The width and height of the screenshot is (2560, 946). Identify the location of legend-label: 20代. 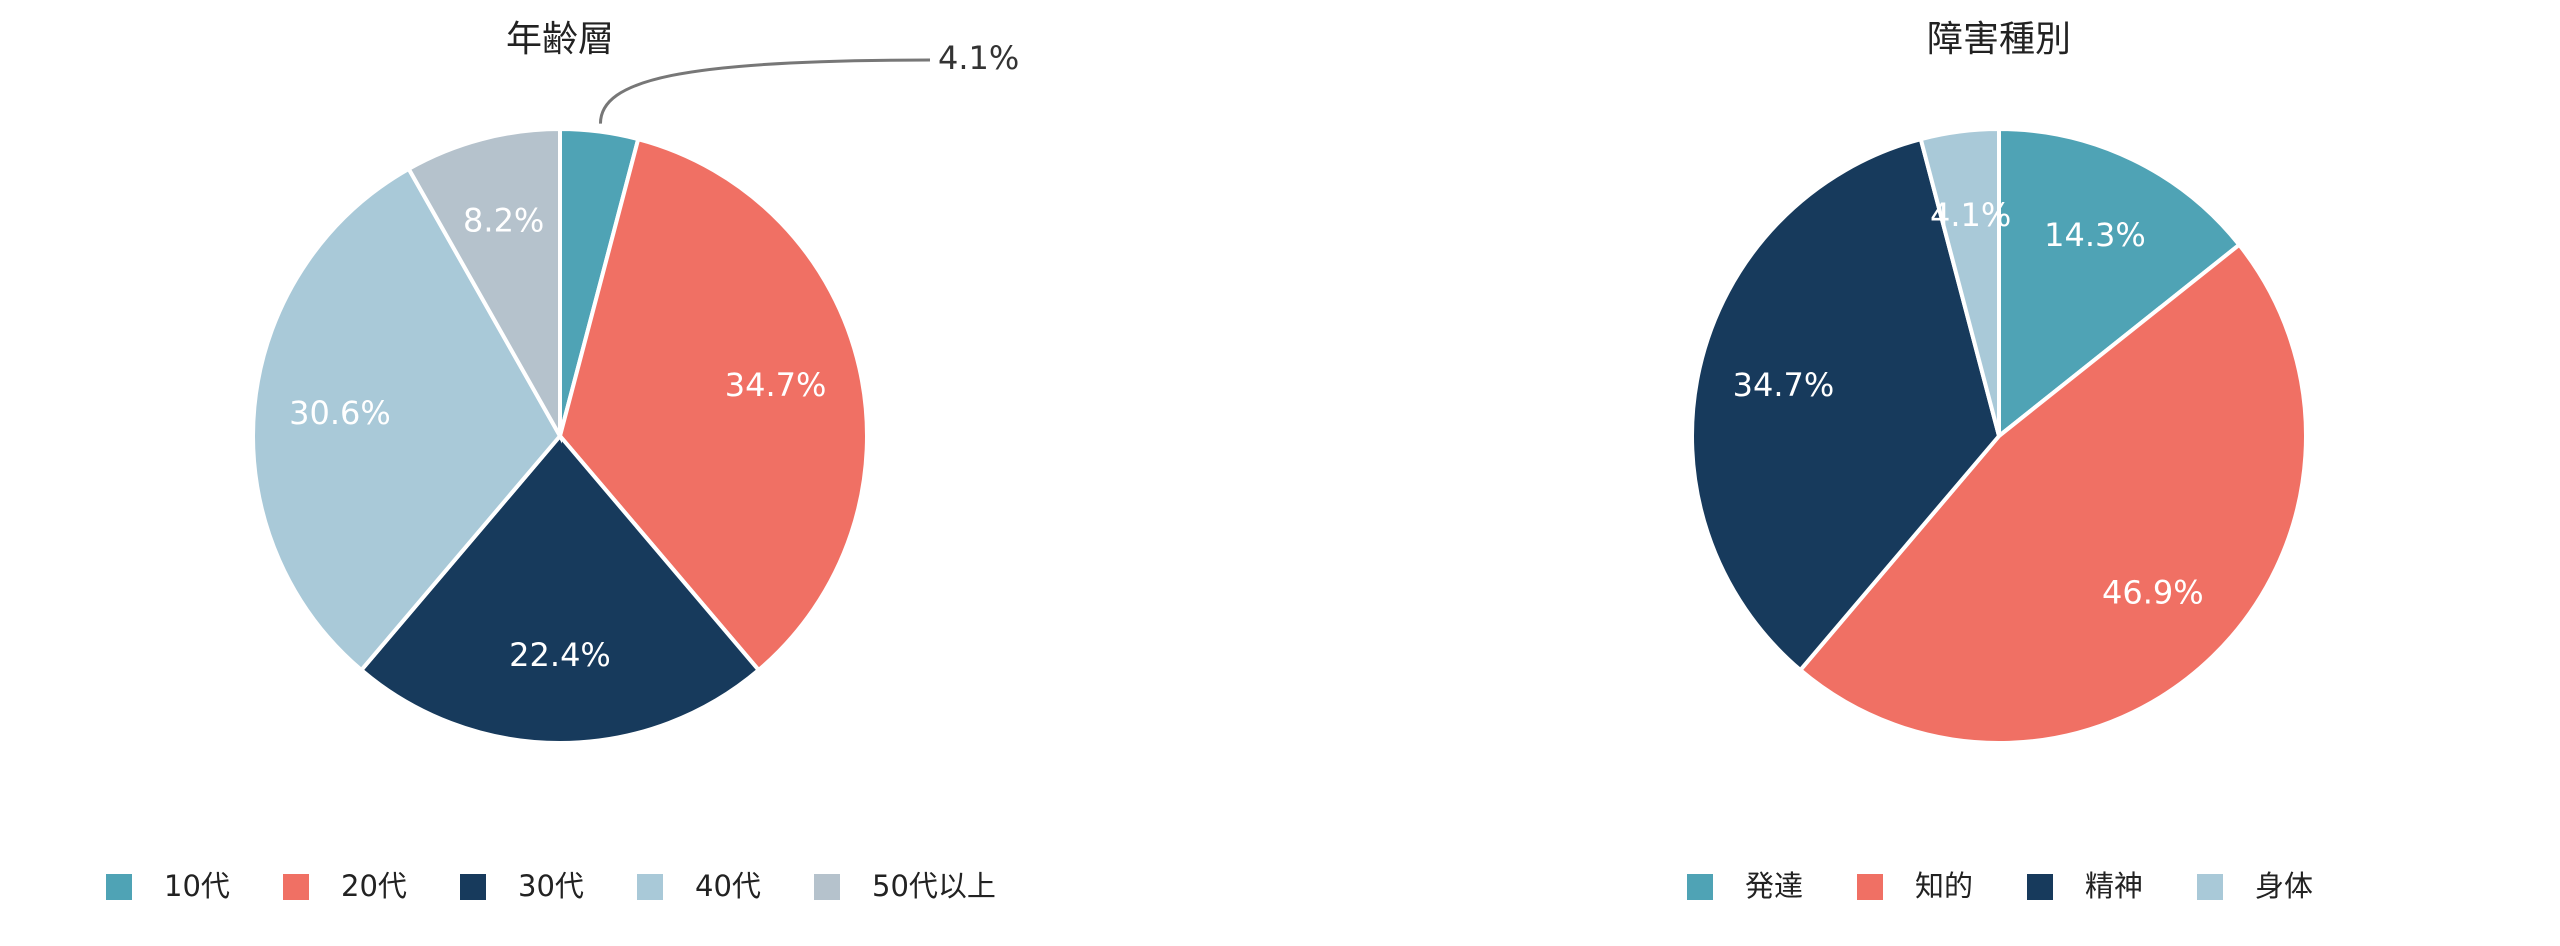
(374, 886).